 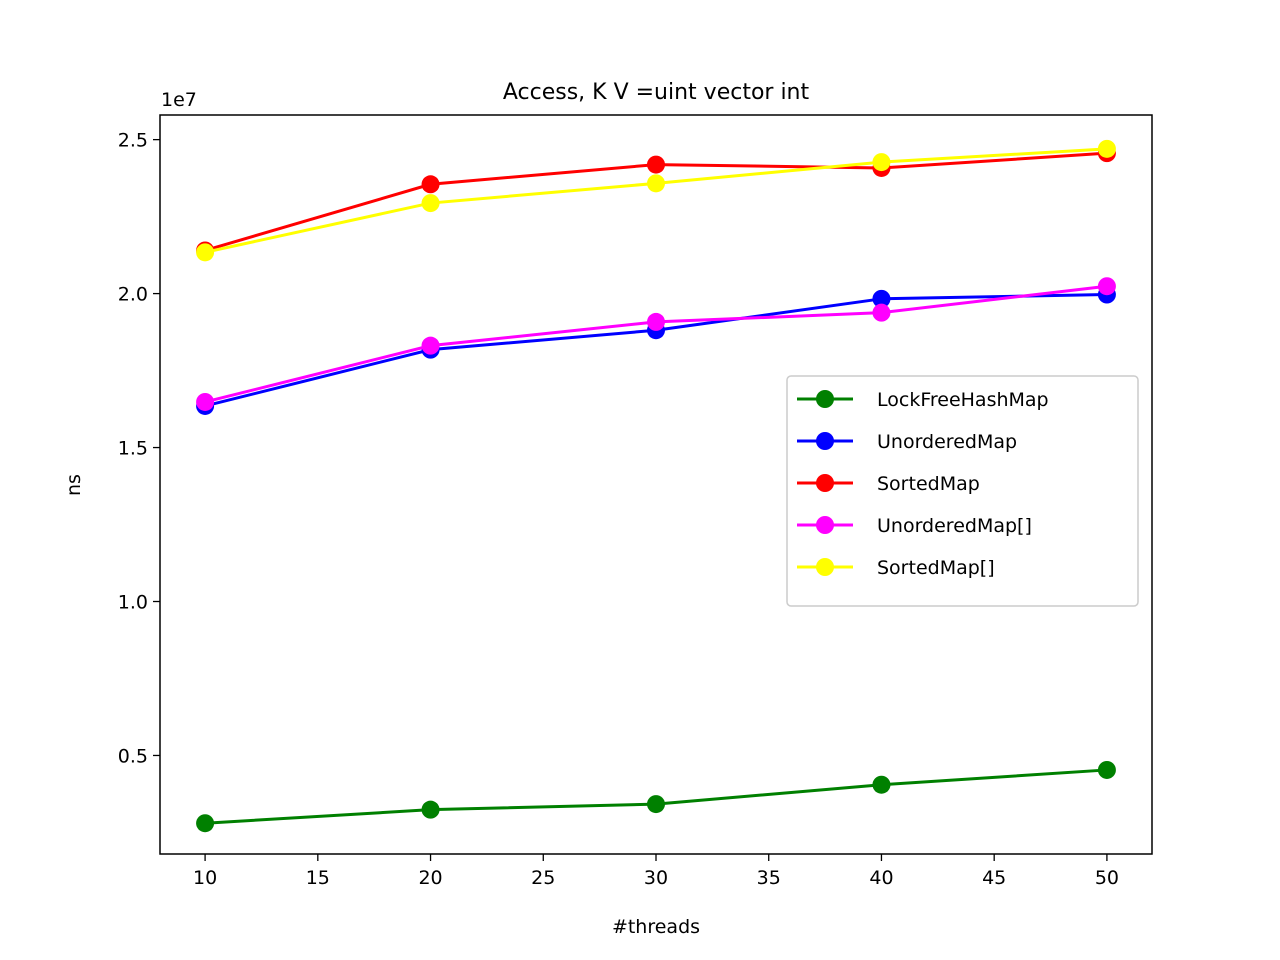 What do you see at coordinates (769, 878) in the screenshot?
I see `x-tick-label: 35` at bounding box center [769, 878].